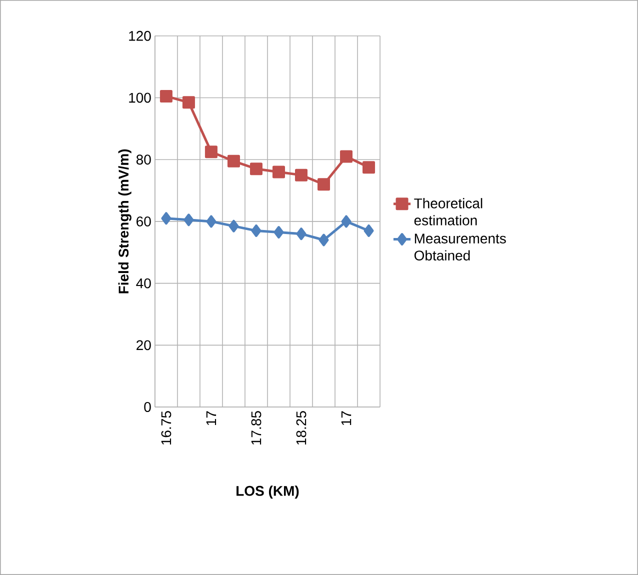 The image size is (638, 575). Describe the element at coordinates (140, 97) in the screenshot. I see `y-tick-label: 100` at that location.